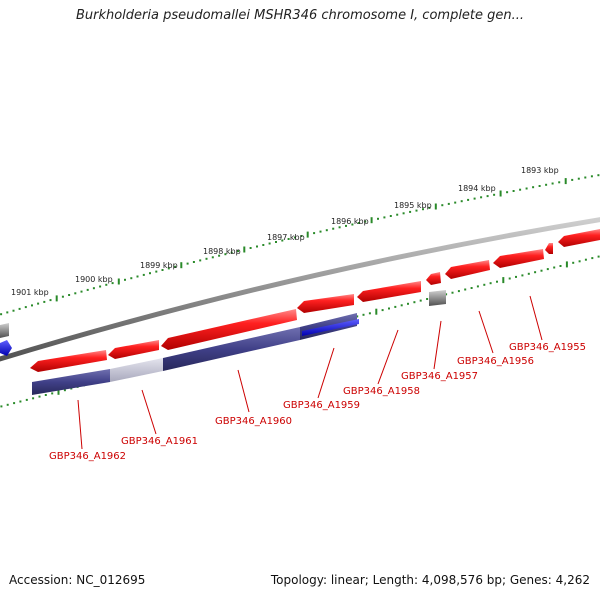  Describe the element at coordinates (518, 258) in the screenshot. I see `gene-arrow-a1955` at that location.